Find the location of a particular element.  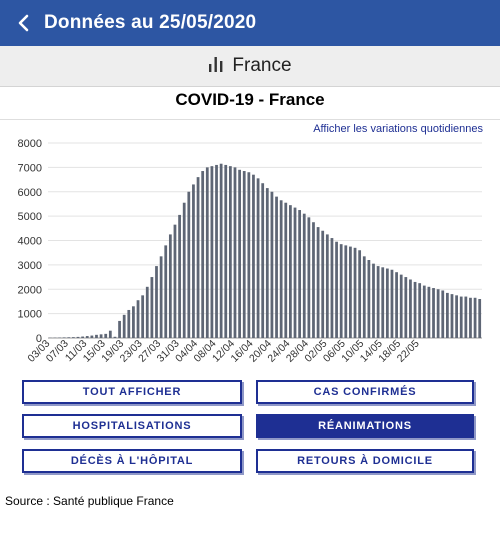

chart-title: COVID-19 - France is located at coordinates (250, 99).